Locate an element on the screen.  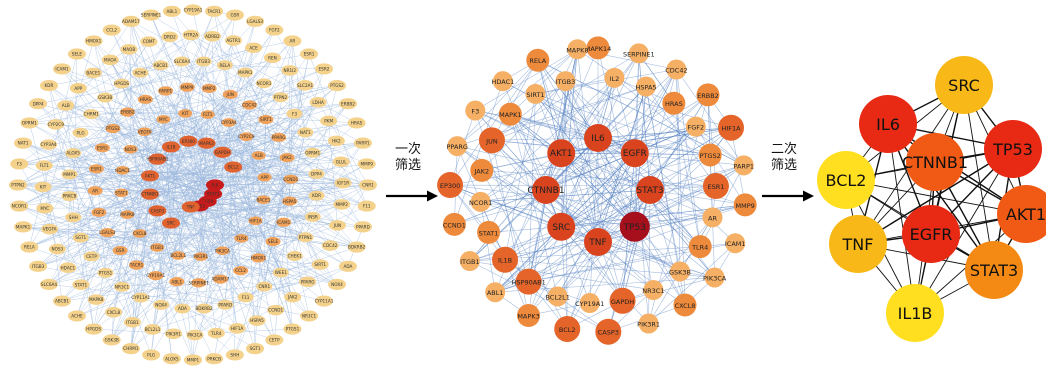
node-label: WEE1 is located at coordinates (281, 272).